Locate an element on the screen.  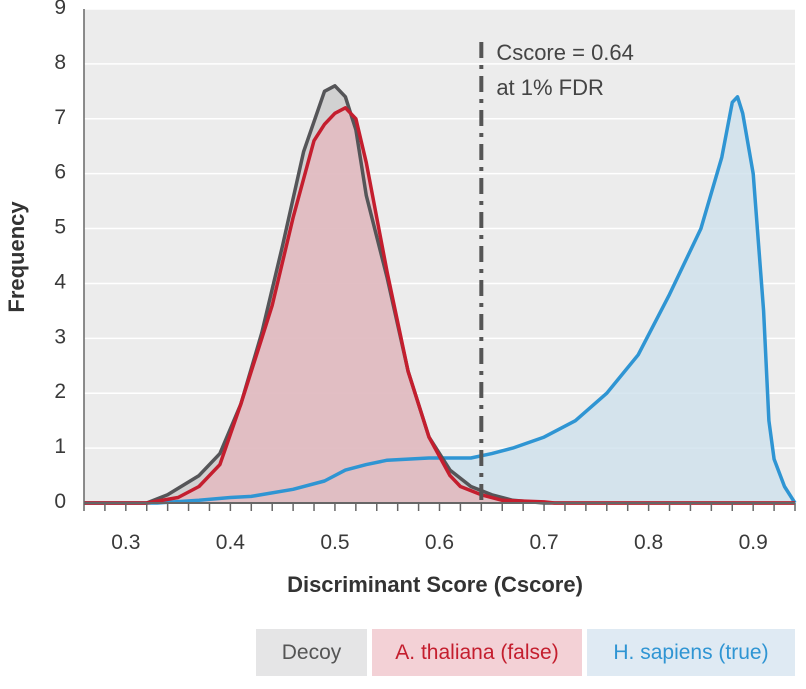
x-tick-label: 0.7 is located at coordinates (543, 542).